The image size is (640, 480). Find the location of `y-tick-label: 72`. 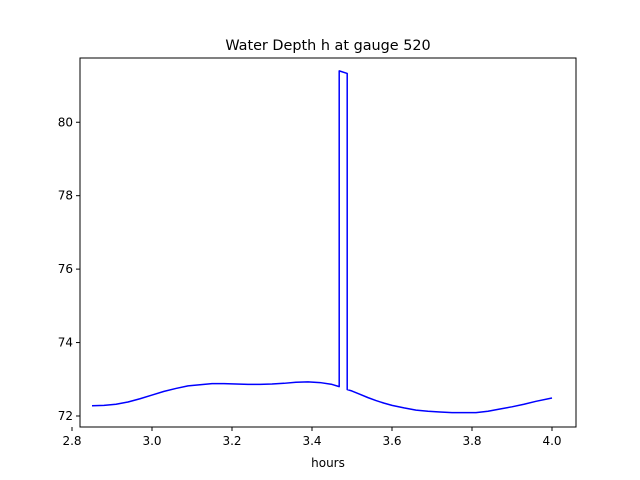

y-tick-label: 72 is located at coordinates (65, 416).